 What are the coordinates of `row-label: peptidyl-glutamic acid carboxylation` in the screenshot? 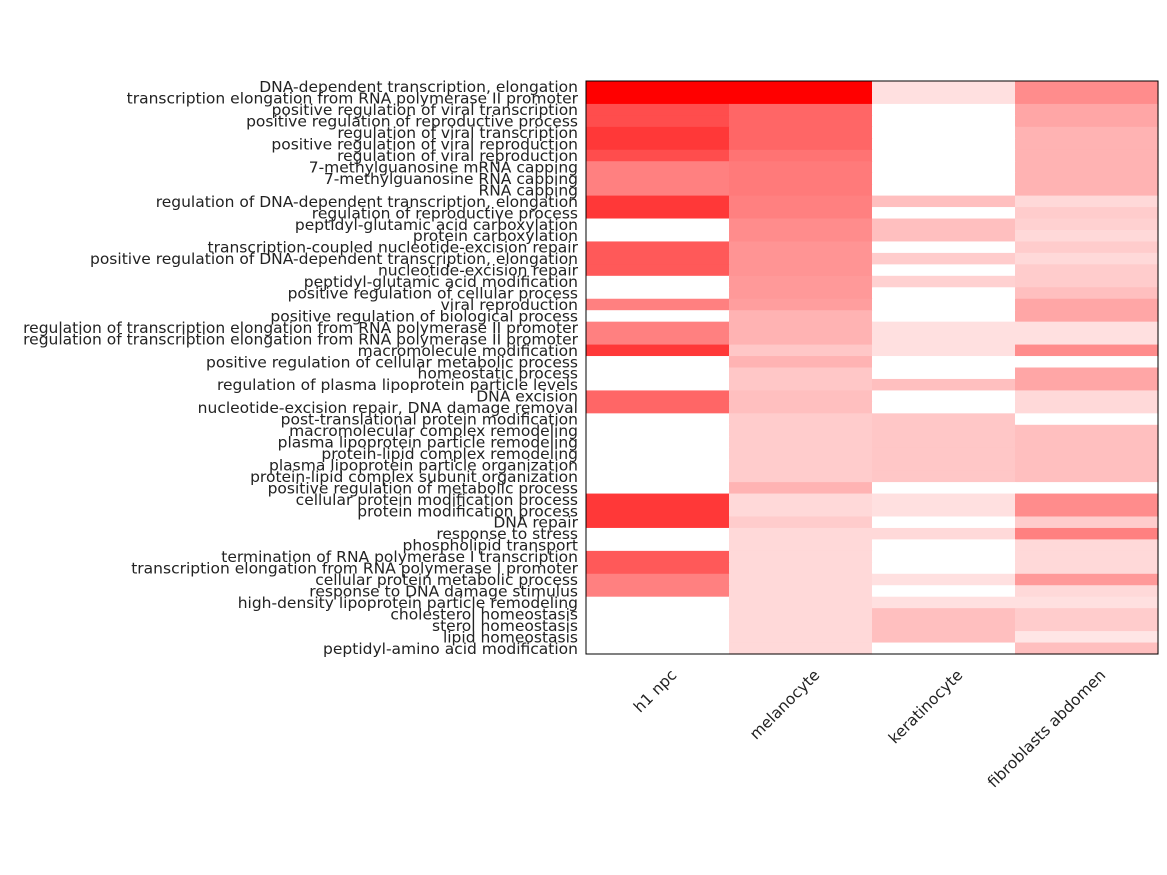 It's located at (436, 225).